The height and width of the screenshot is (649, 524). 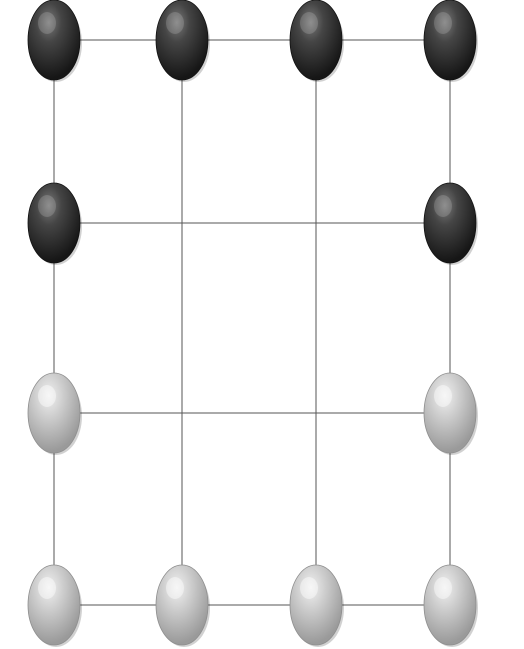 What do you see at coordinates (54, 223) in the screenshot?
I see `dark-stone-r1-c0` at bounding box center [54, 223].